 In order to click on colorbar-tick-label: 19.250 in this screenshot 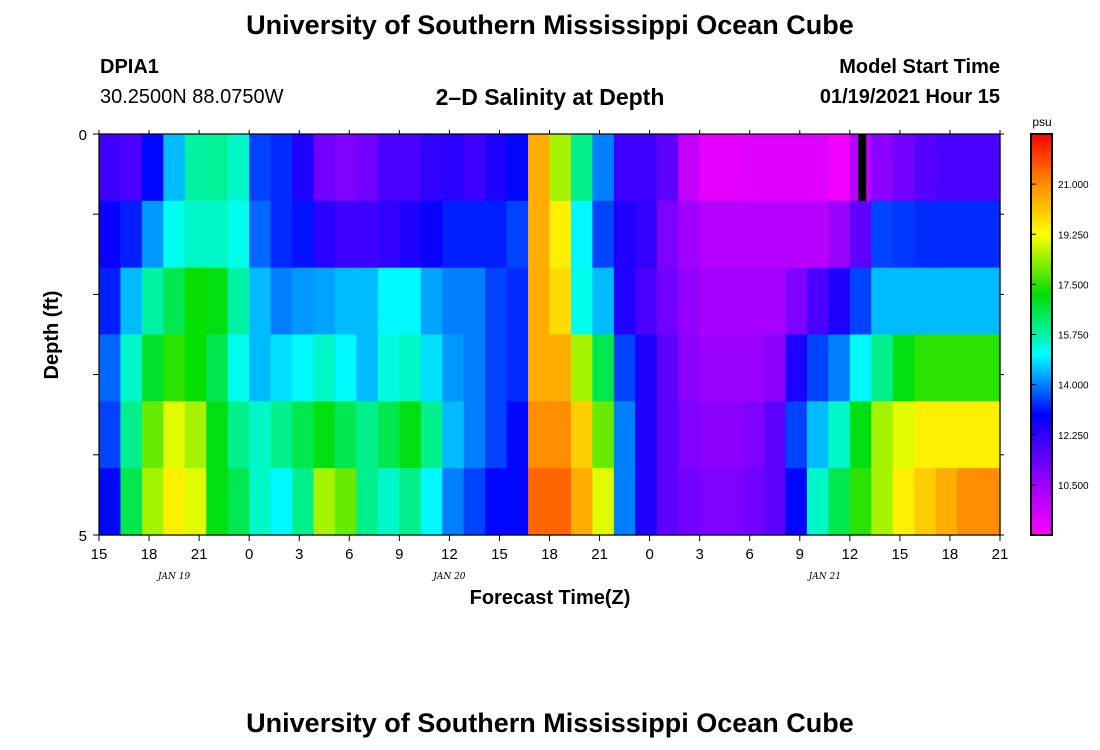, I will do `click(1073, 235)`.